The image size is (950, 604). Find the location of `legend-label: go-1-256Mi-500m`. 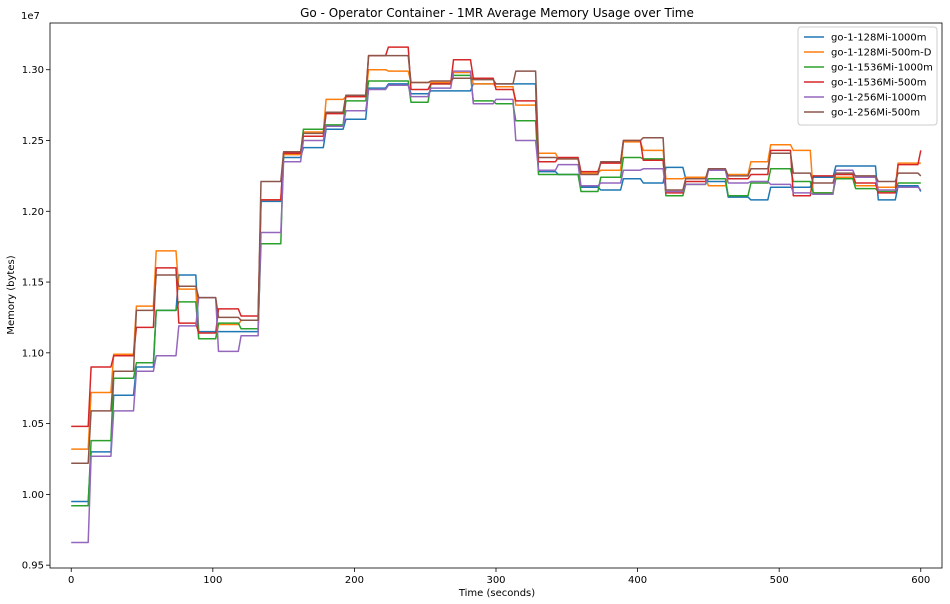

legend-label: go-1-256Mi-500m is located at coordinates (875, 113).